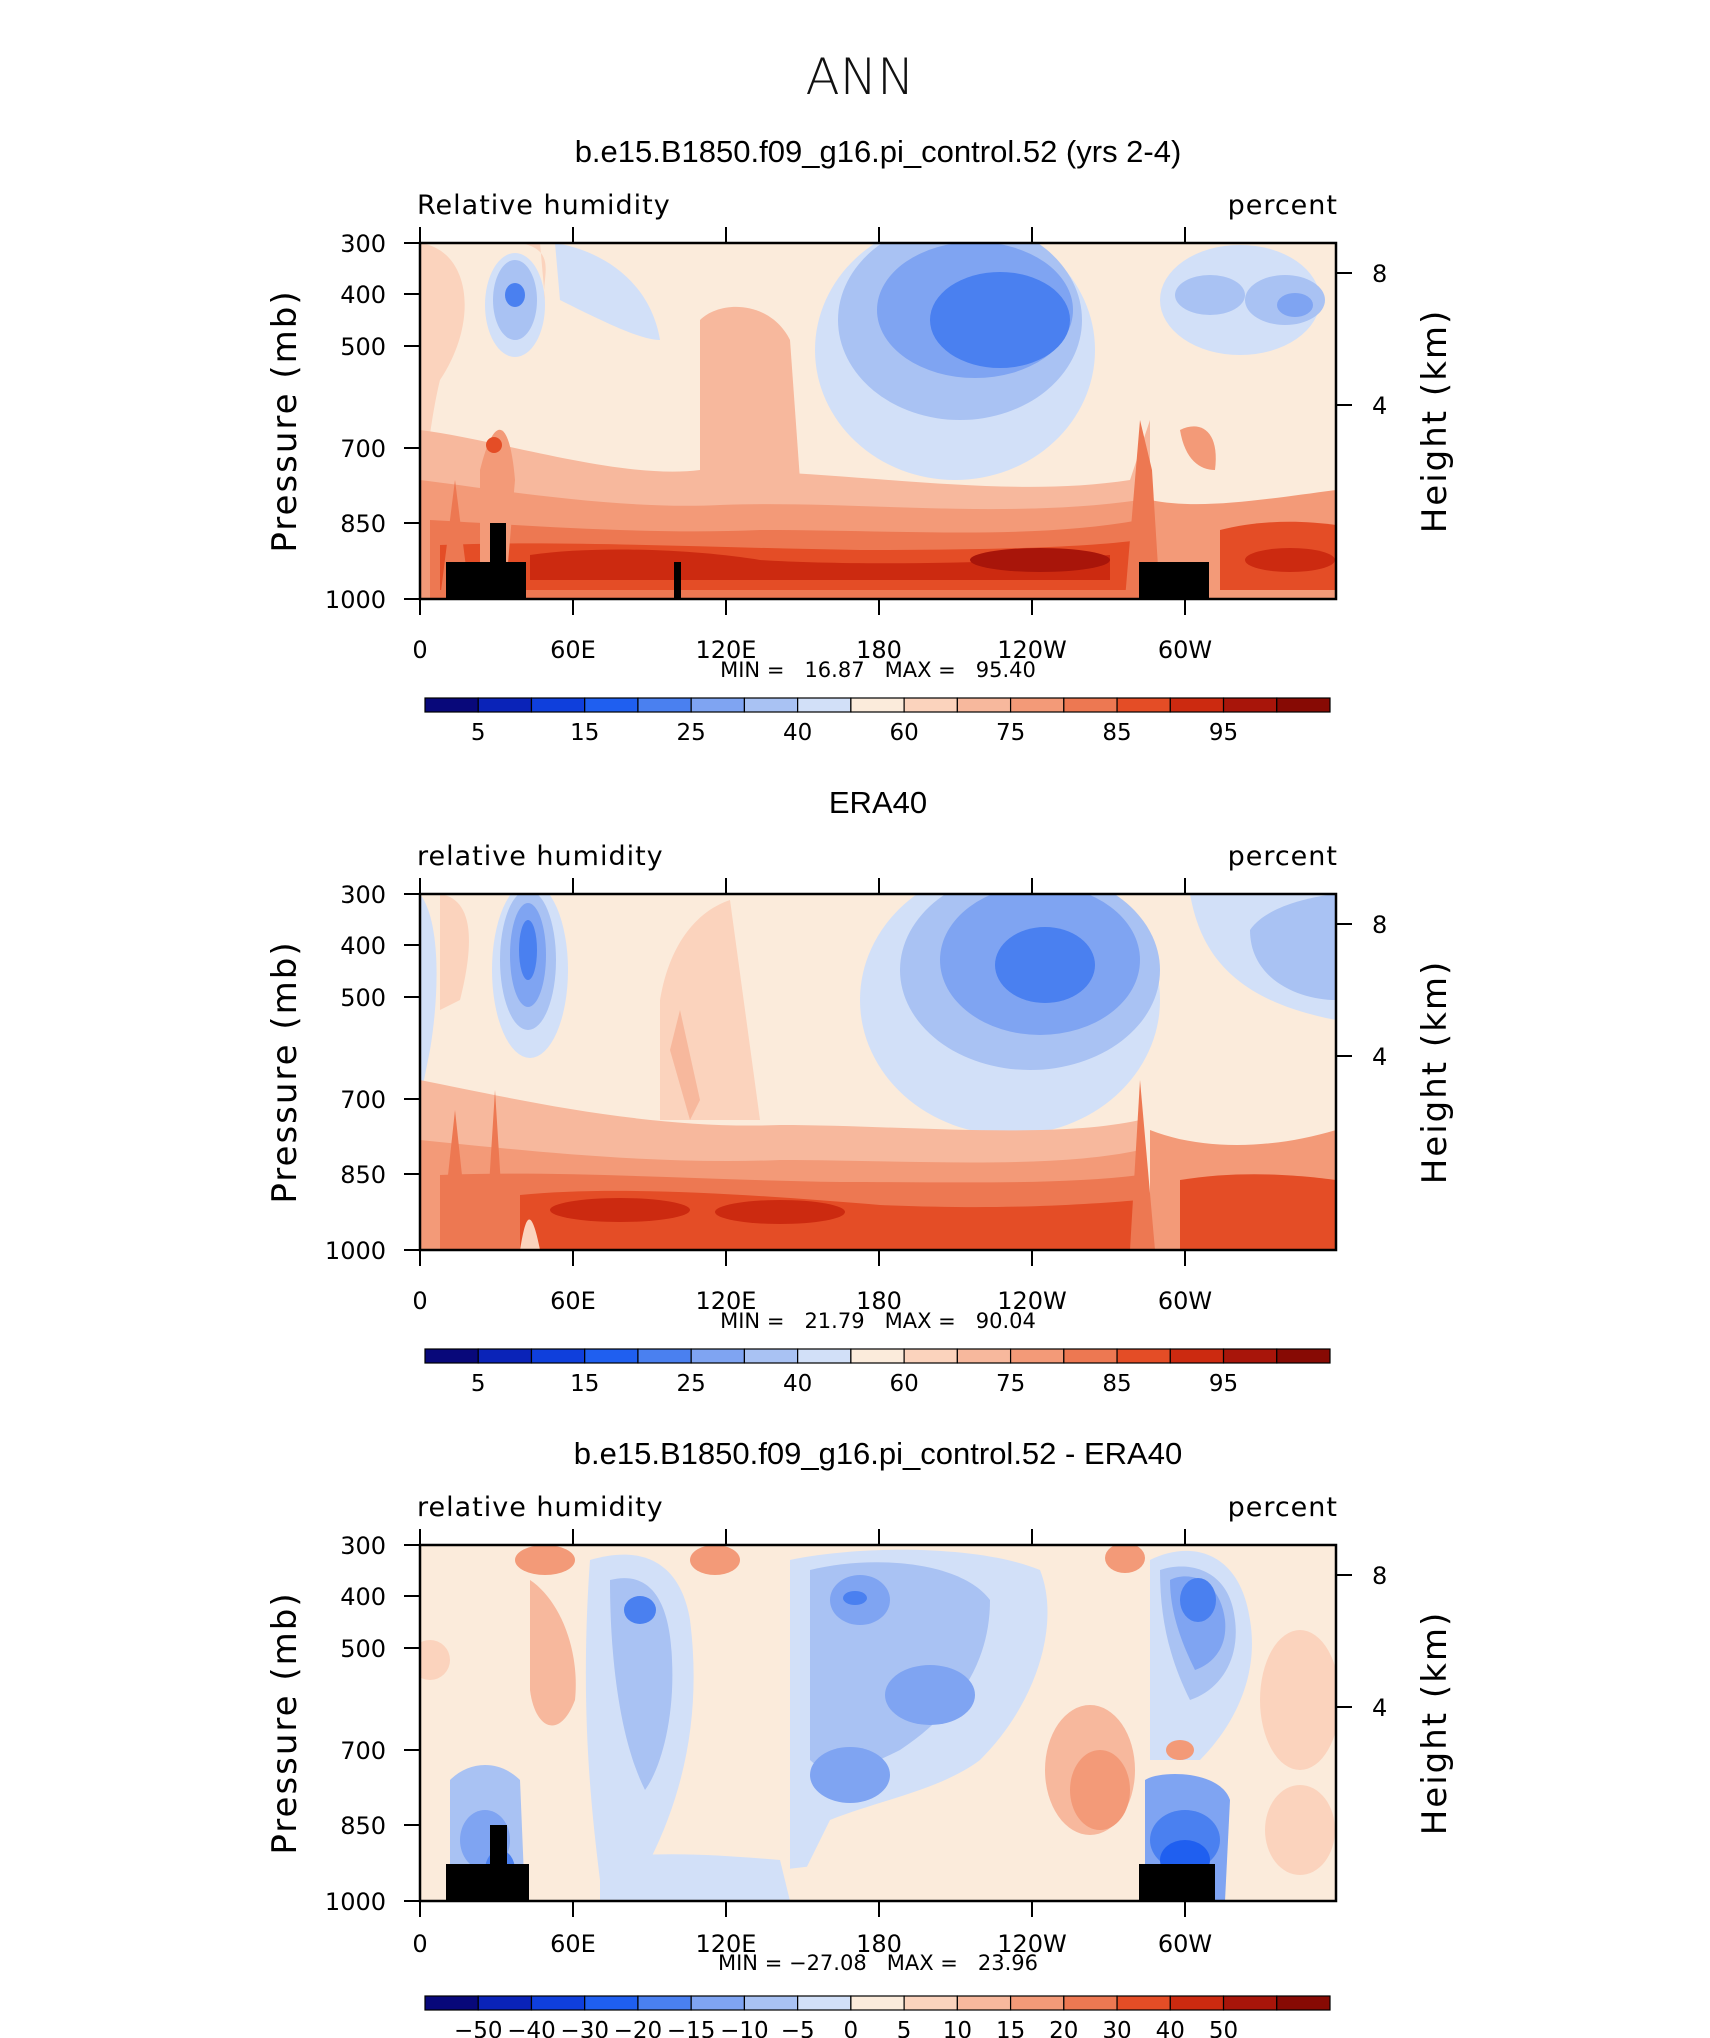 The image size is (1710, 2038). Describe the element at coordinates (355, 422) in the screenshot. I see `y-tick-labels: 300 400 500 700 850 1000` at that location.